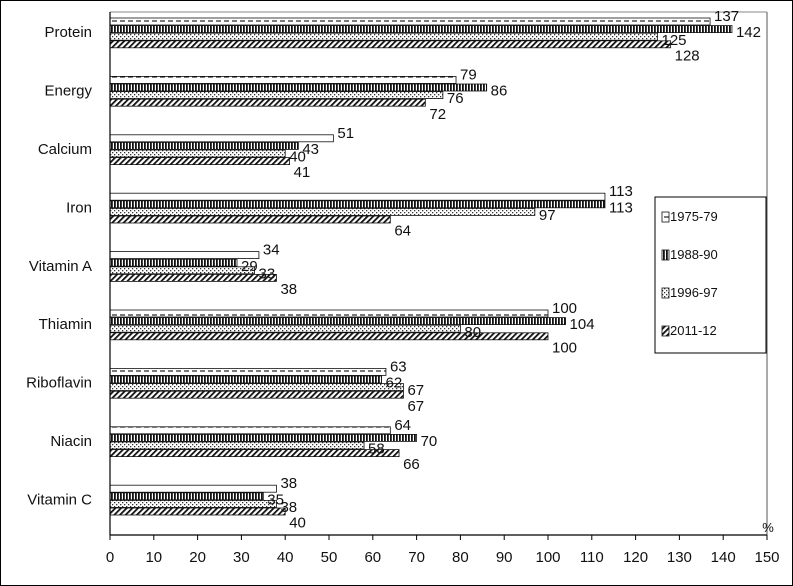 Image resolution: width=793 pixels, height=586 pixels. What do you see at coordinates (256, 387) in the screenshot?
I see `bar-1996-97-riboflavin` at bounding box center [256, 387].